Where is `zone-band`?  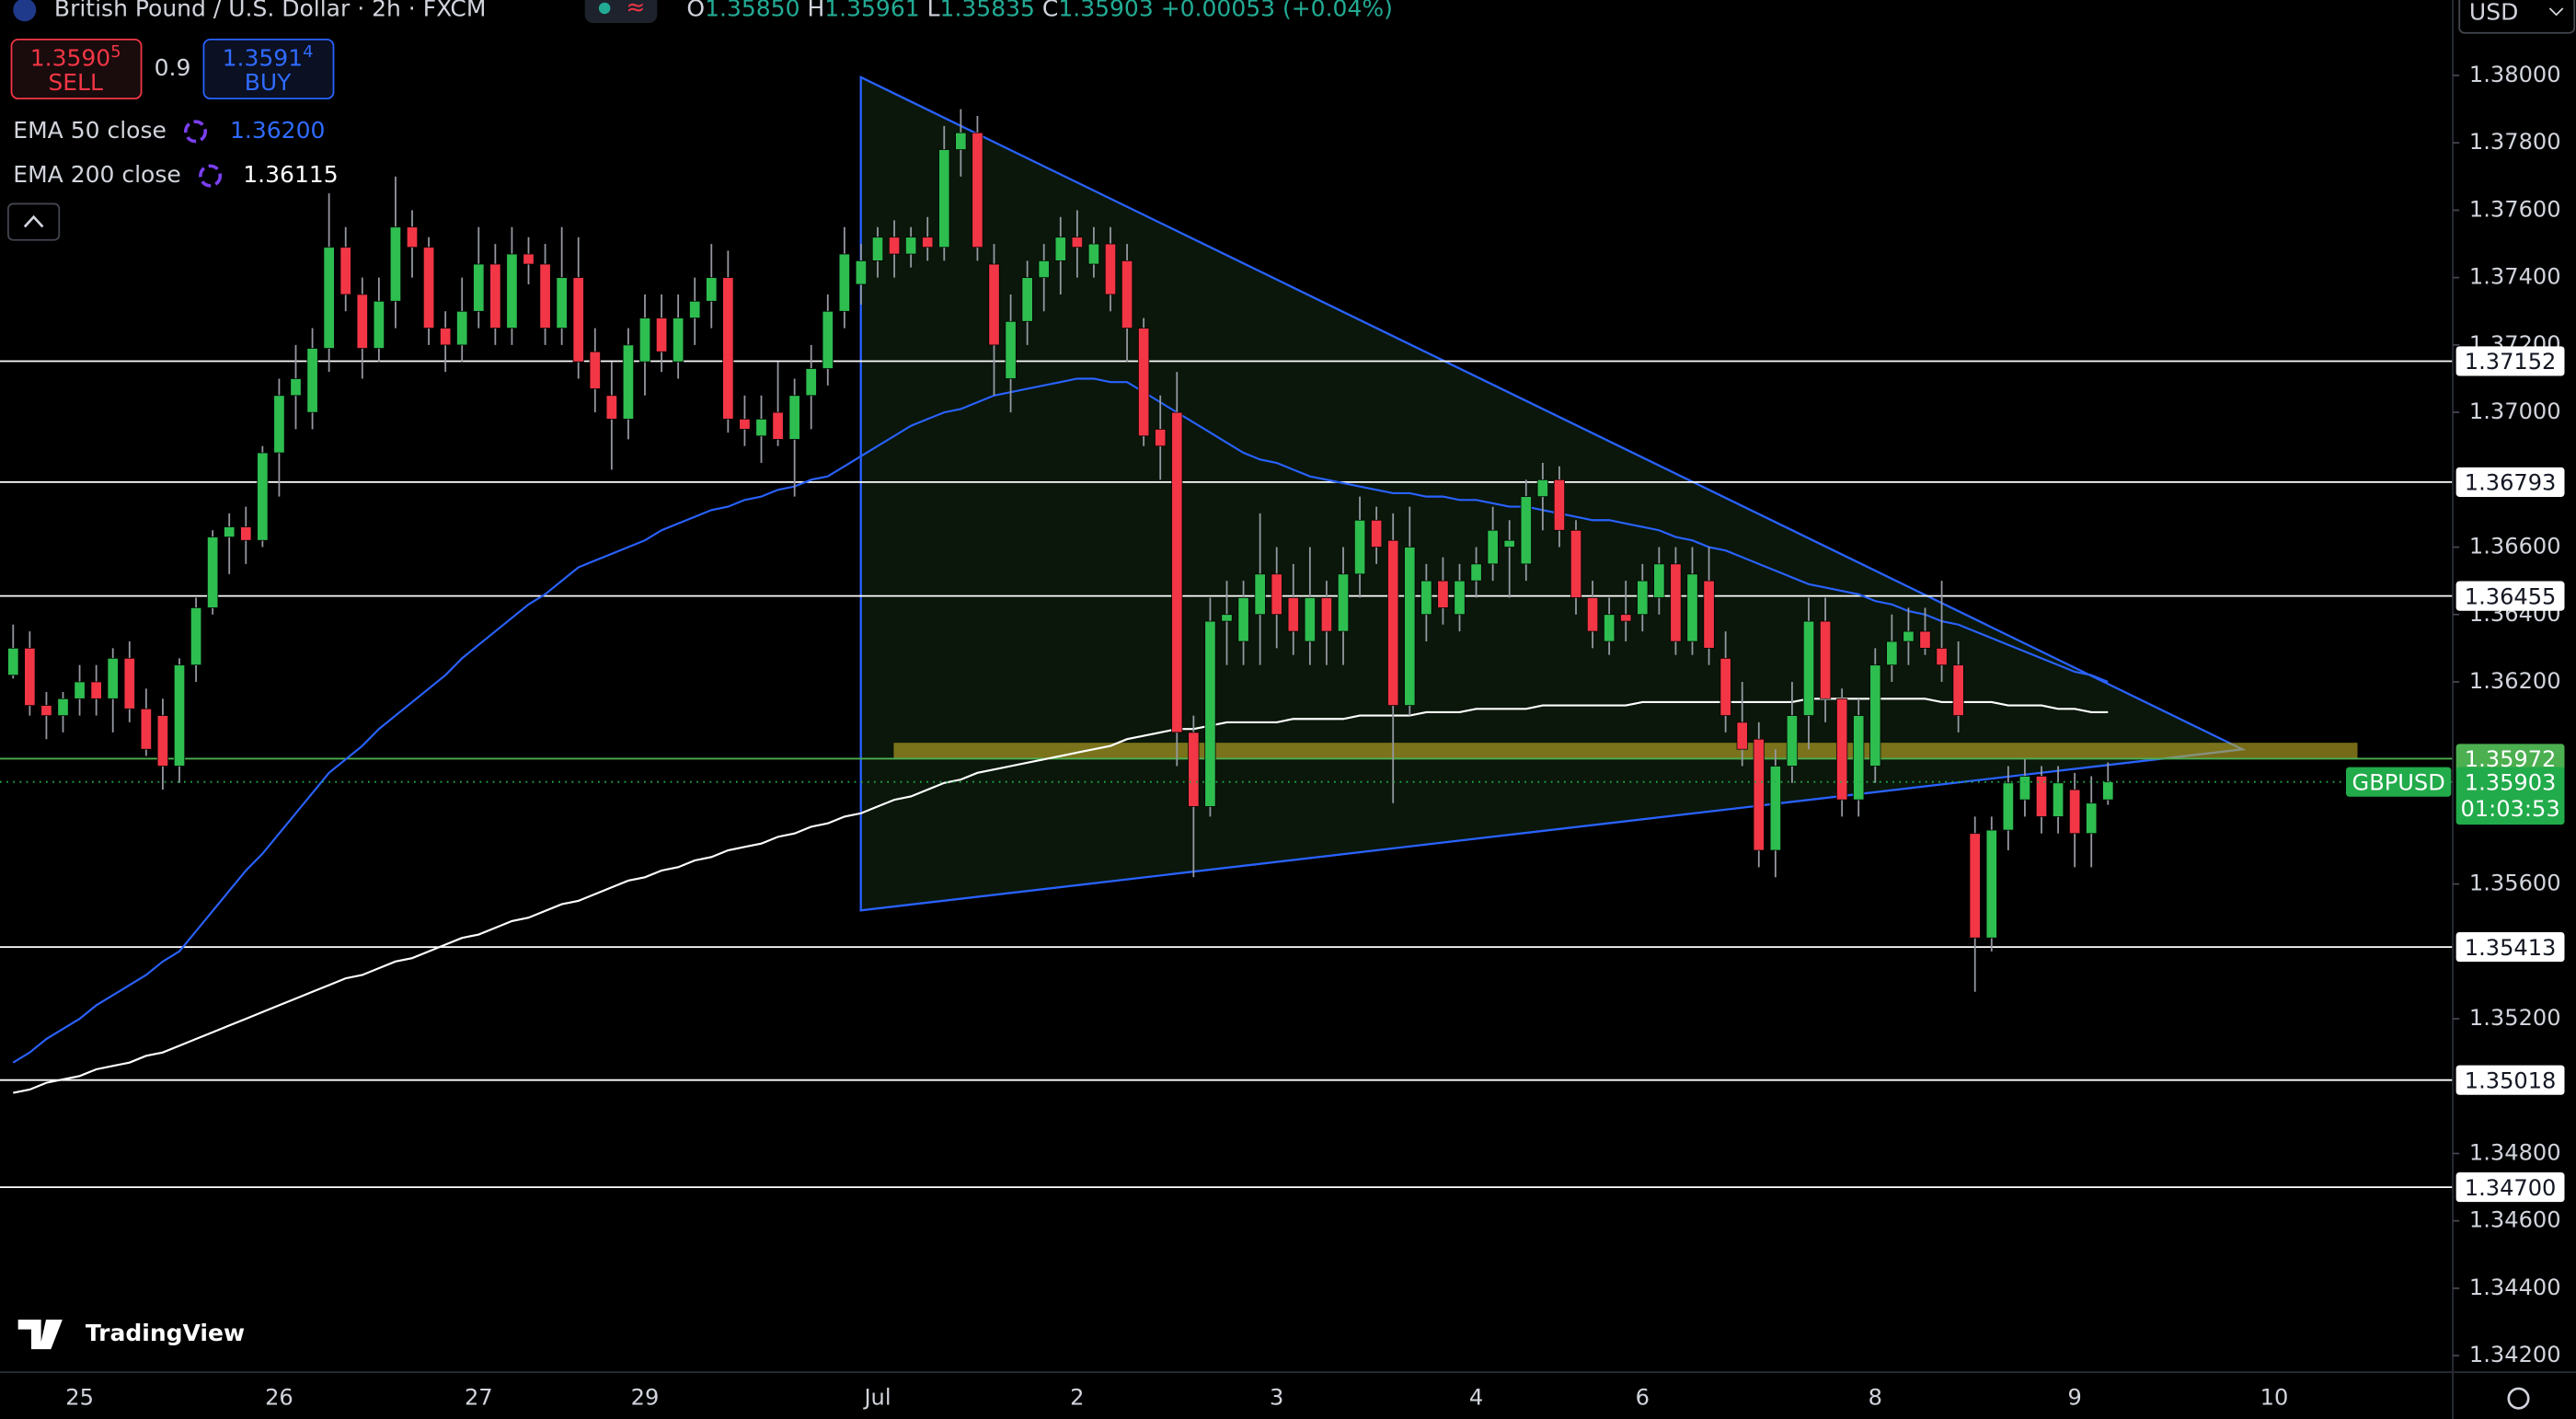
zone-band is located at coordinates (1625, 752).